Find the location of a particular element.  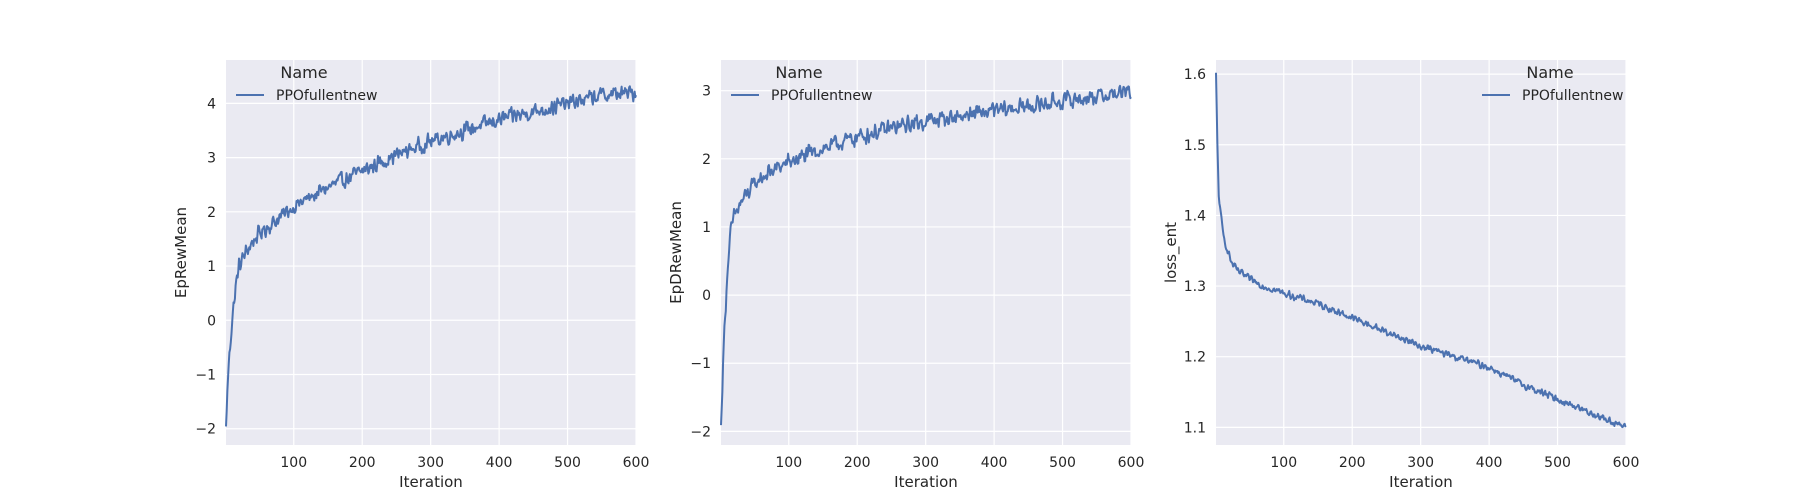

y-tick-label: 1.2 is located at coordinates (1195, 358).